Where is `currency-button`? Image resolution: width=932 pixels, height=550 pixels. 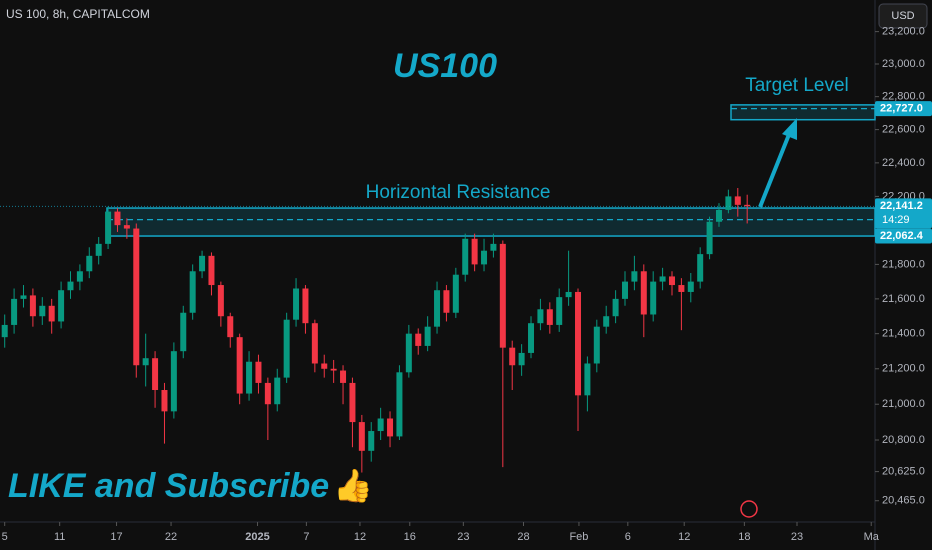
currency-button is located at coordinates (903, 16).